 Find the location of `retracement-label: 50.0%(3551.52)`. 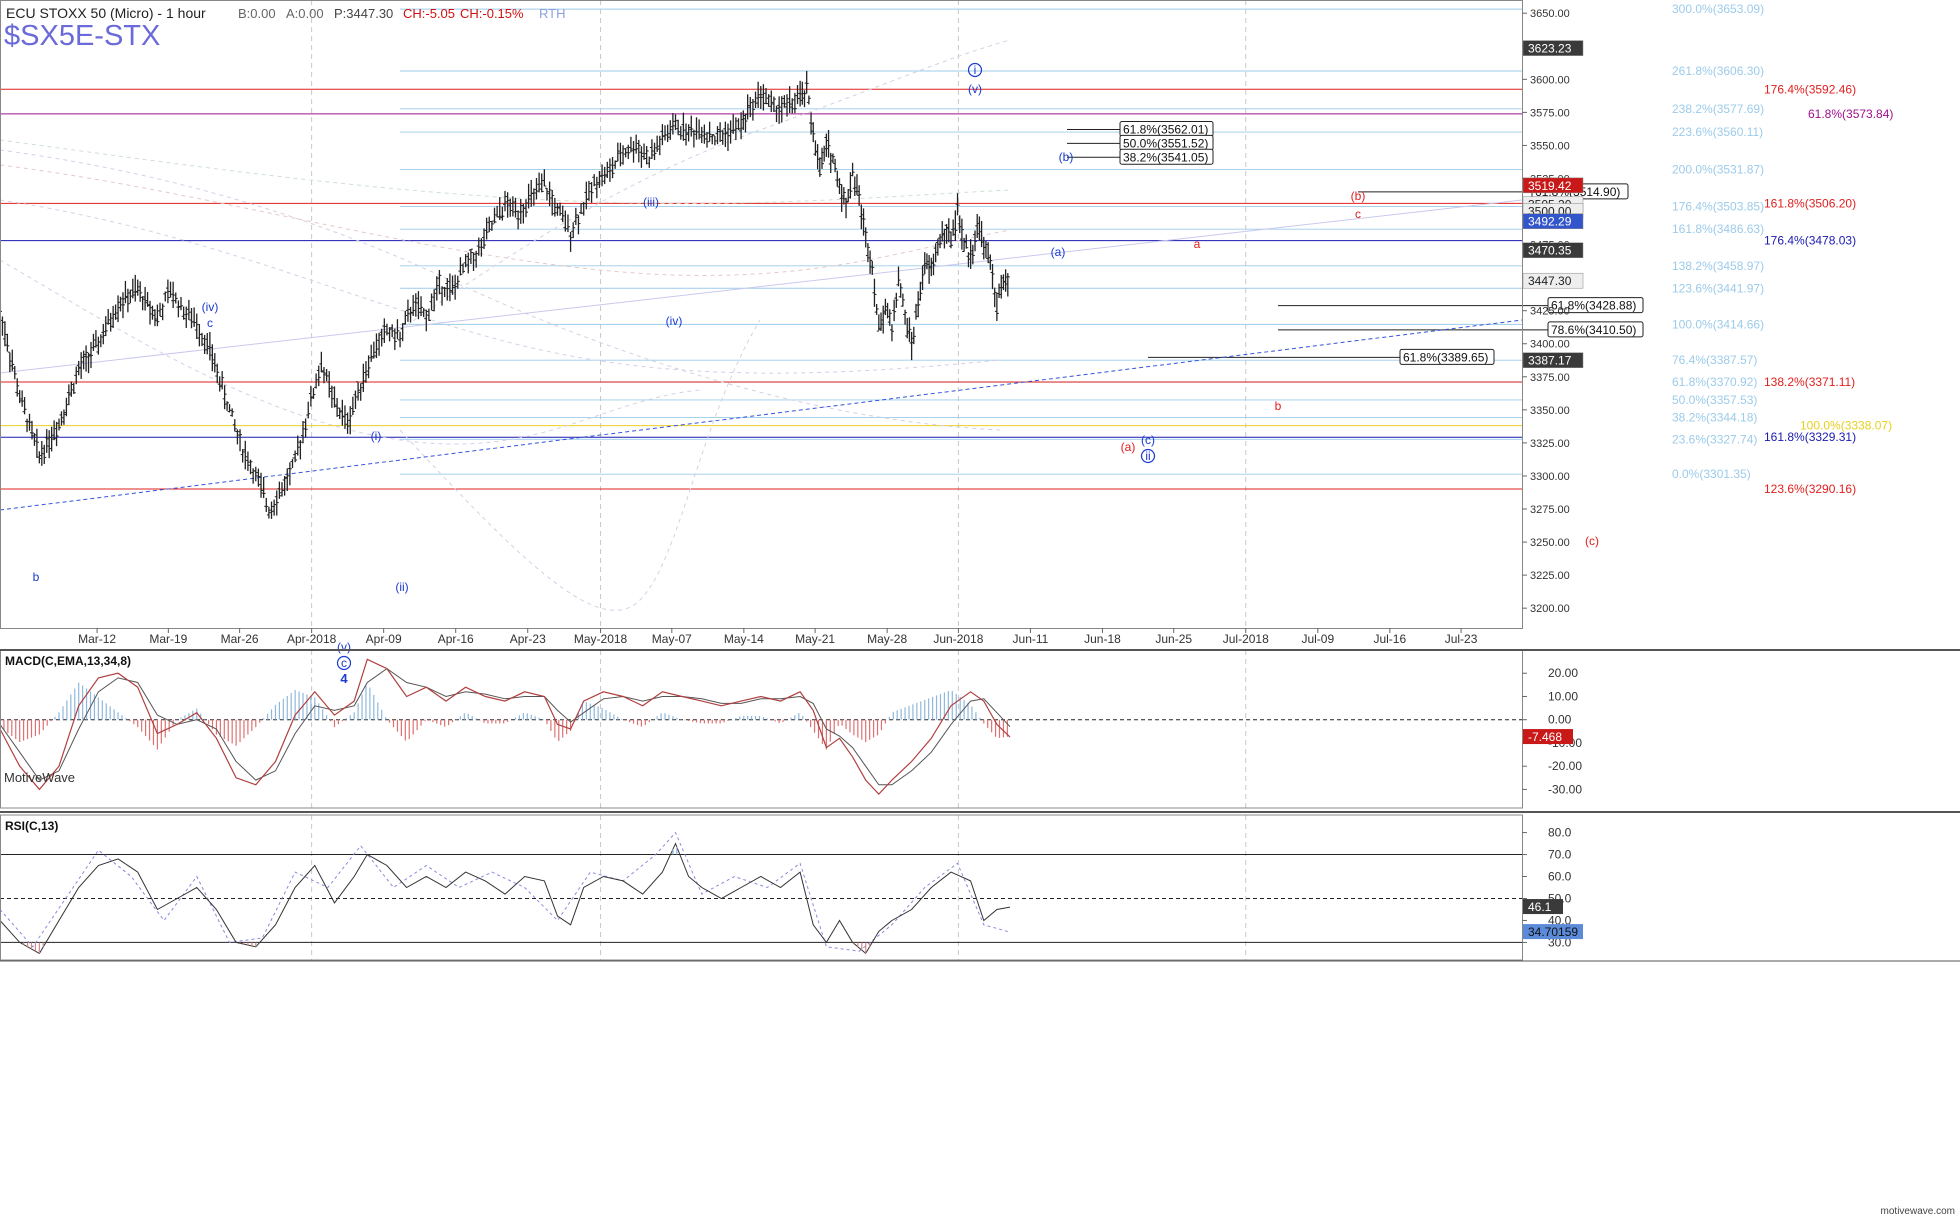

retracement-label: 50.0%(3551.52) is located at coordinates (1165, 143).